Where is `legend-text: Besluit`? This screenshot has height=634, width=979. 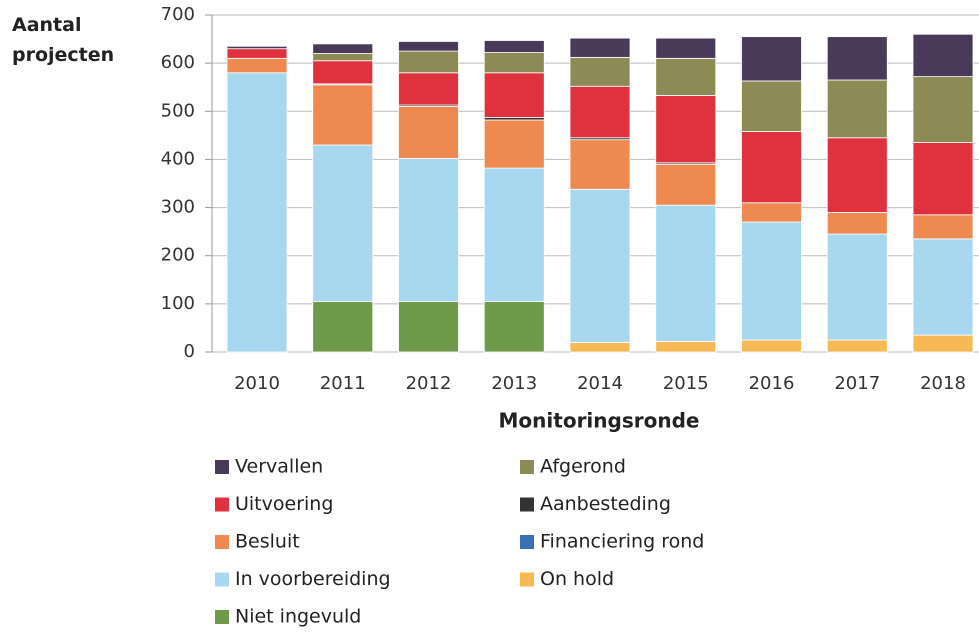
legend-text: Besluit is located at coordinates (267, 542).